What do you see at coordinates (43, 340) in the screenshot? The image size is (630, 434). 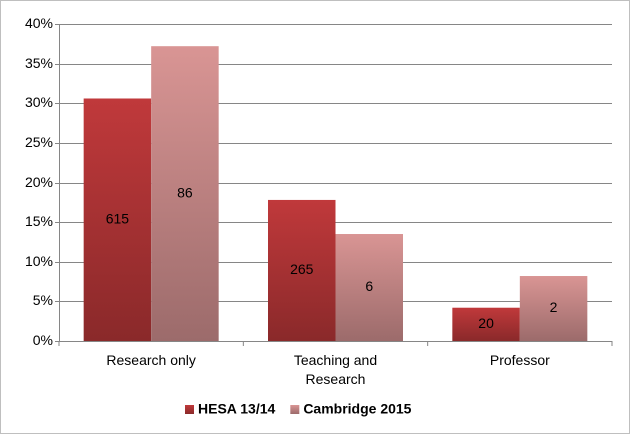 I see `y-tick-label: 0%` at bounding box center [43, 340].